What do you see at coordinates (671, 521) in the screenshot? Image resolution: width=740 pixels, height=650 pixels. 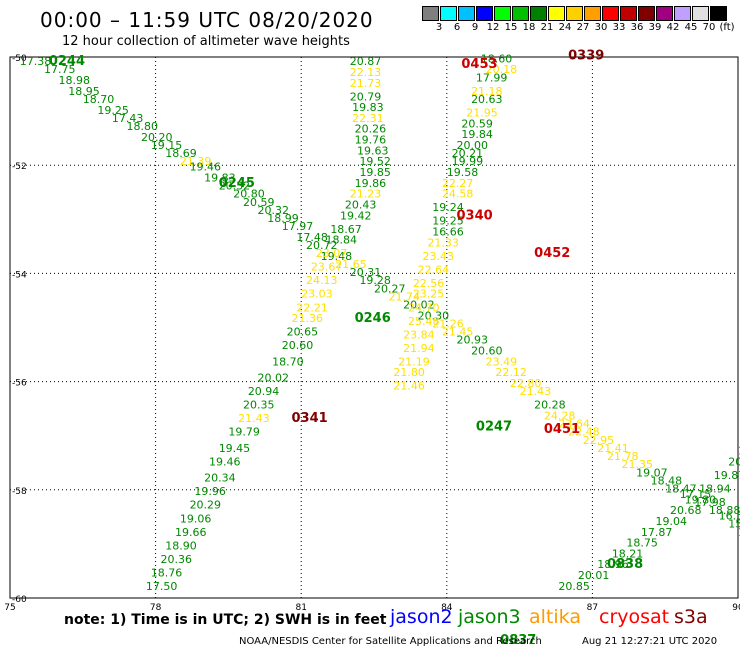 I see `wave-height-value: 19.04` at bounding box center [671, 521].